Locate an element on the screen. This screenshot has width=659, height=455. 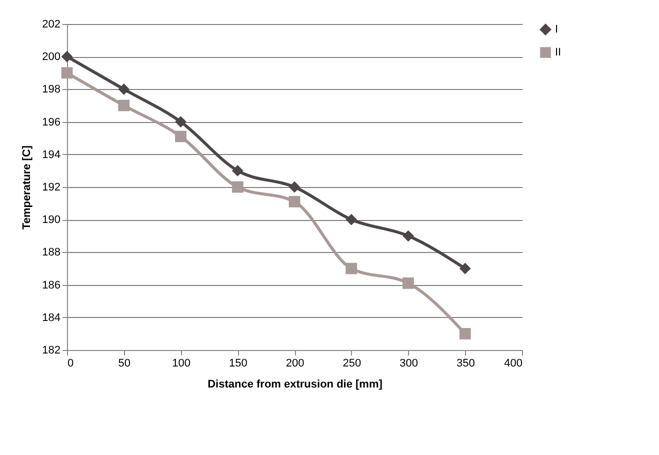
y-tick-label: 202 is located at coordinates (51, 24).